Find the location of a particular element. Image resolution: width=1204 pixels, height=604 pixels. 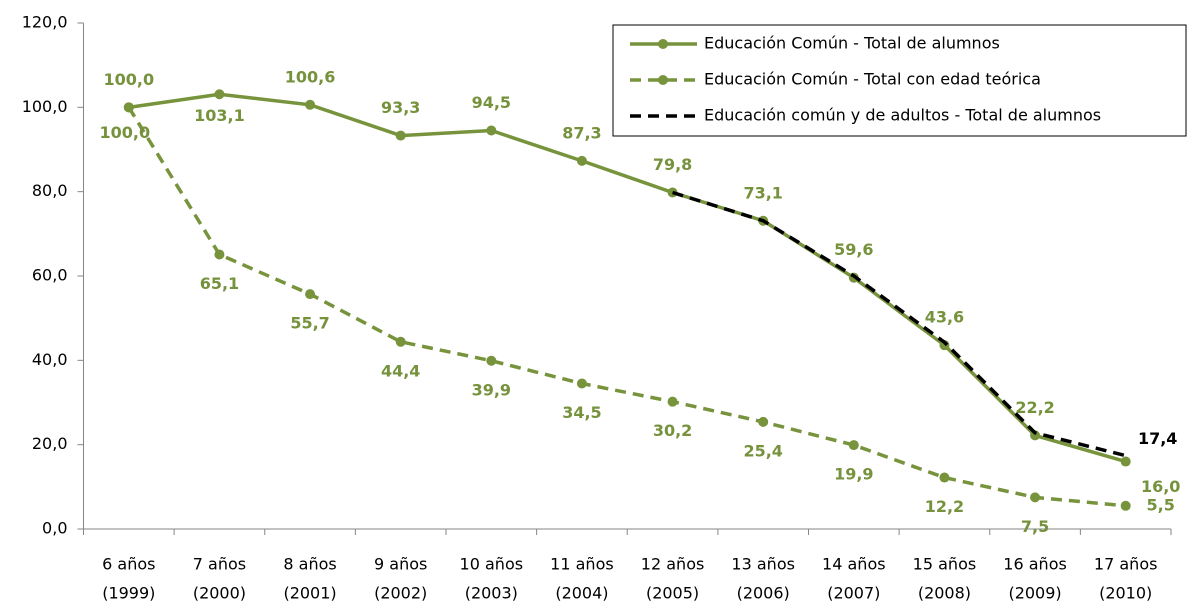

y-tick-label: 80,0 is located at coordinates (50, 190).